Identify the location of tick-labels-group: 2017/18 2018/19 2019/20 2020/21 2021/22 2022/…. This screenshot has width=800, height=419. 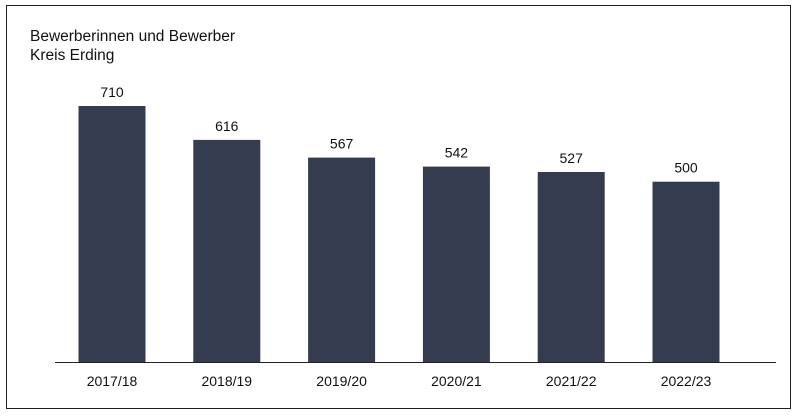
(399, 381).